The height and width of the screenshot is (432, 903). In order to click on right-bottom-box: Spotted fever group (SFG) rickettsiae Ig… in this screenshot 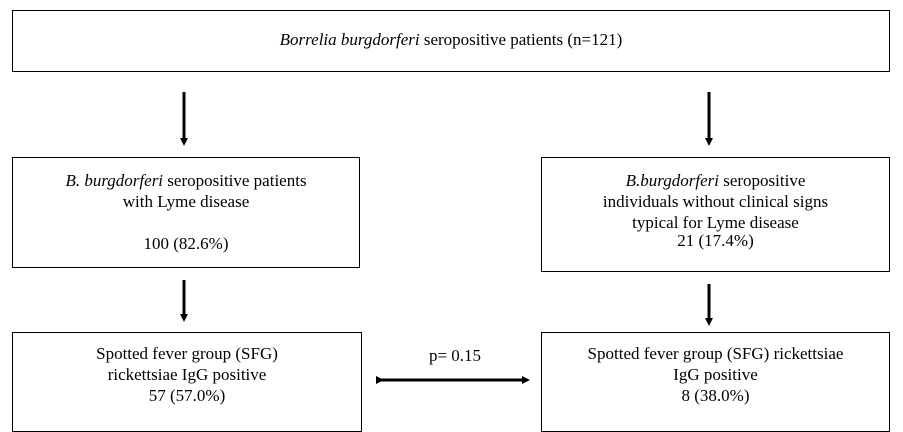, I will do `click(715, 382)`.